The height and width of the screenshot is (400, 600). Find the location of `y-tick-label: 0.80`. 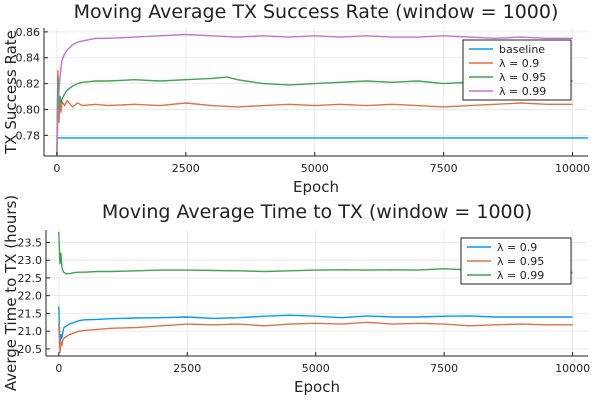

y-tick-label: 0.80 is located at coordinates (28, 109).